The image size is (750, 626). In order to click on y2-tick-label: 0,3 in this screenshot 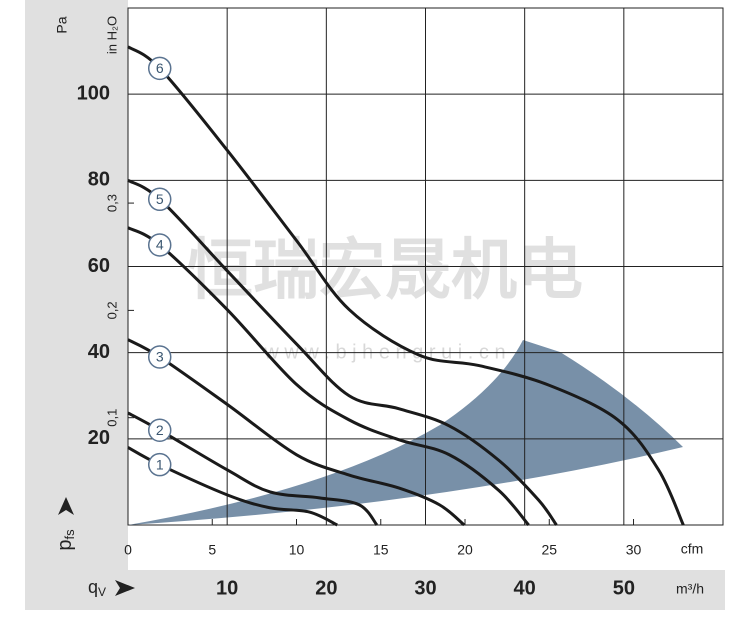, I will do `click(111, 203)`.